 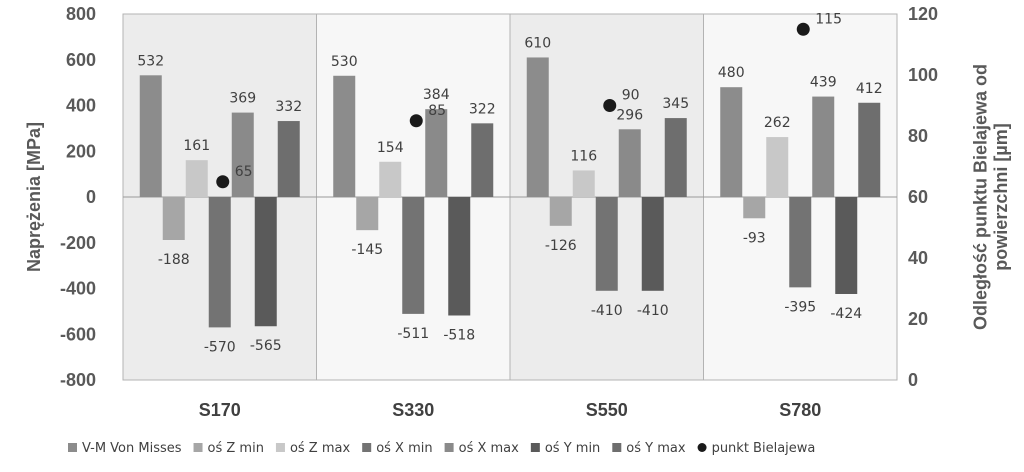 What do you see at coordinates (754, 238) in the screenshot?
I see `data-label: -93` at bounding box center [754, 238].